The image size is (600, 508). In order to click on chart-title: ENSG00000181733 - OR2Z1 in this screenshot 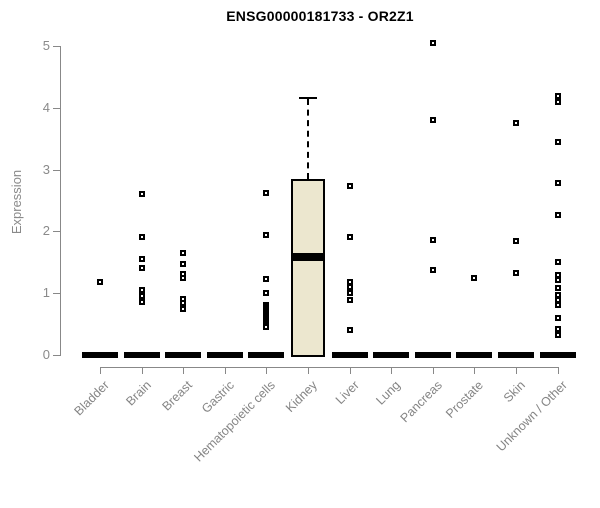, I will do `click(320, 16)`.